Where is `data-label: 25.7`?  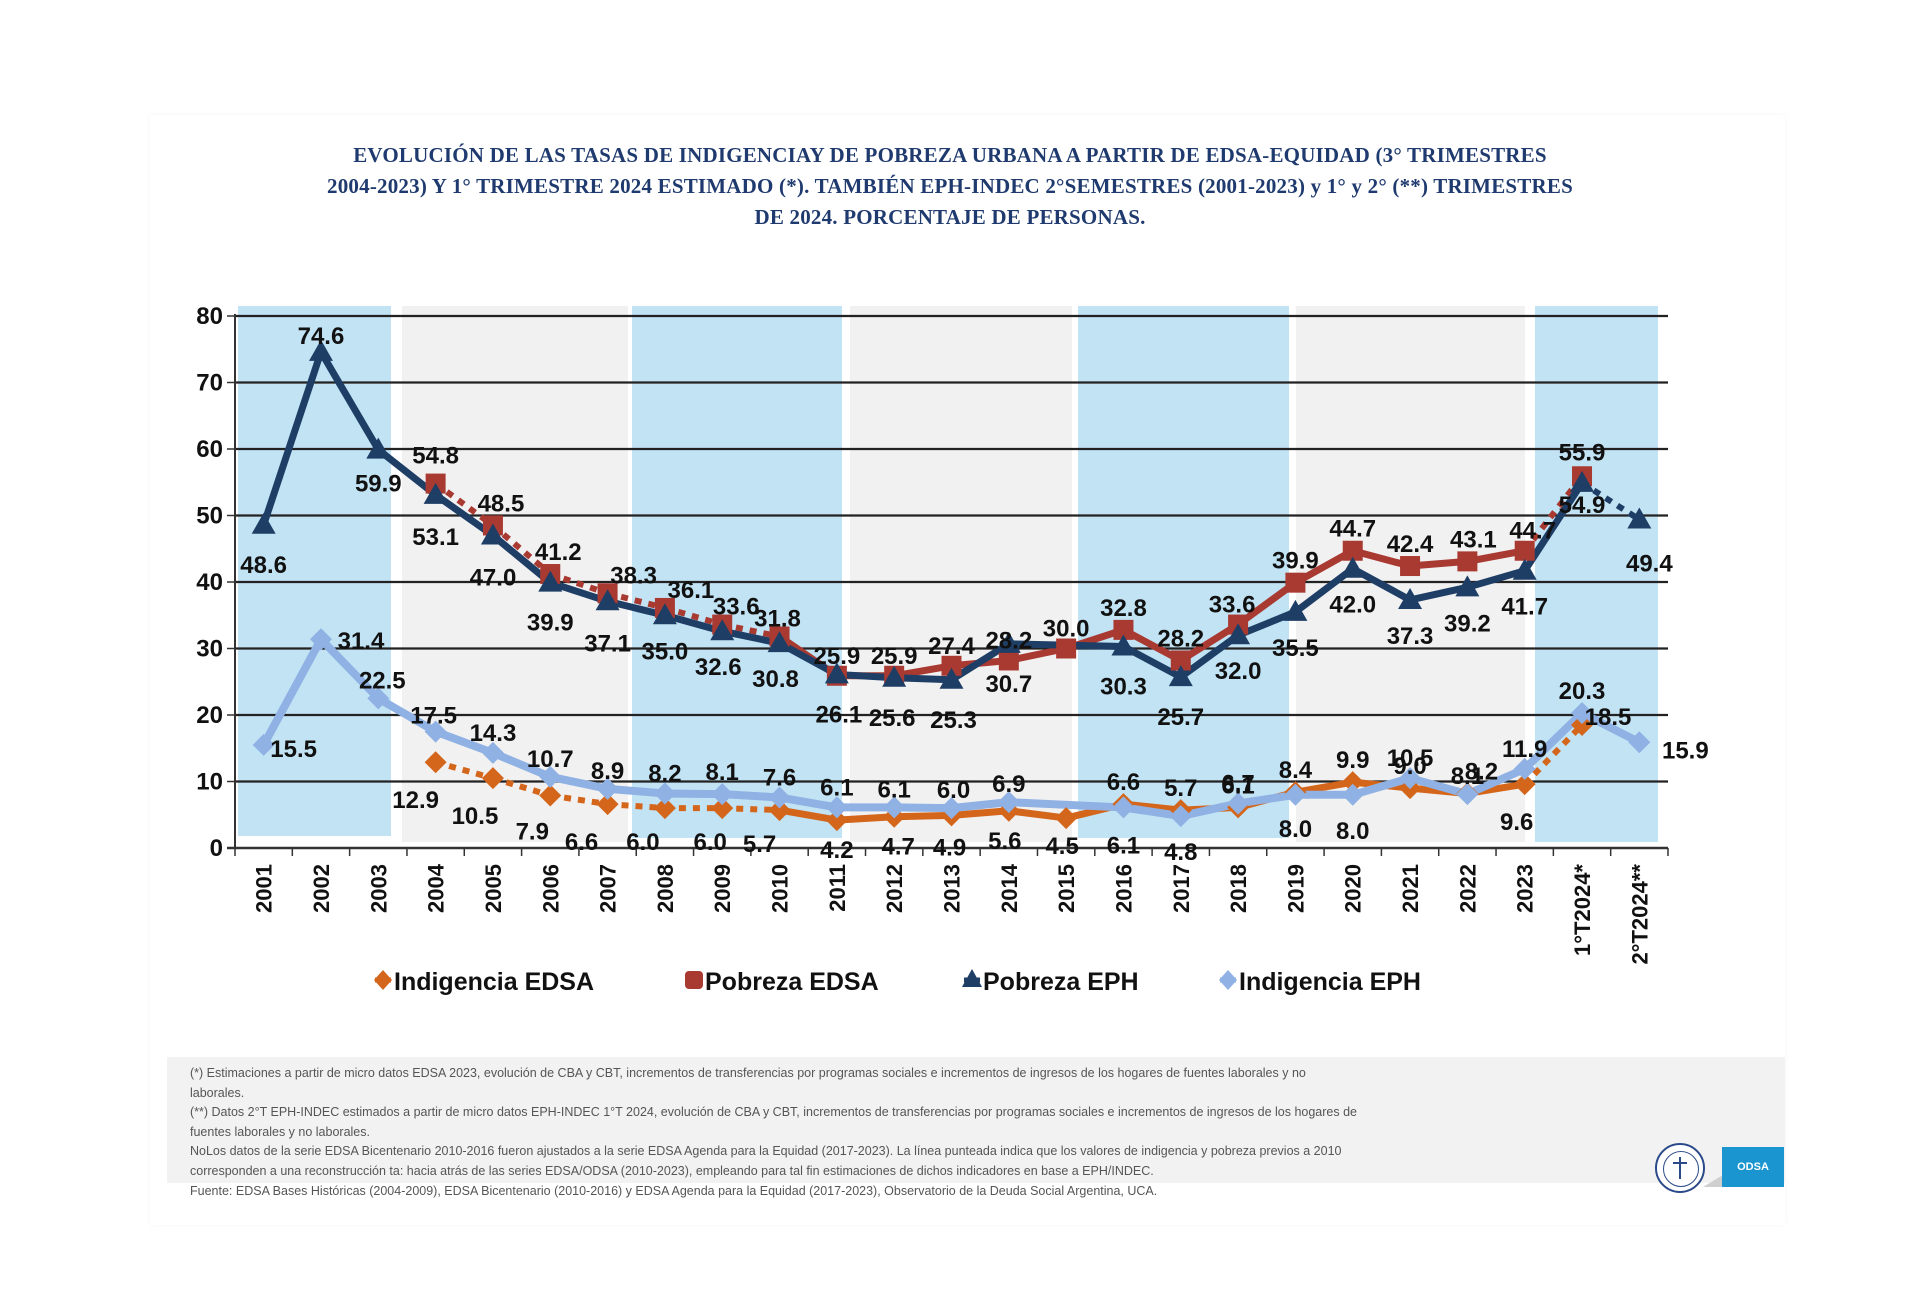
data-label: 25.7 is located at coordinates (1180, 717).